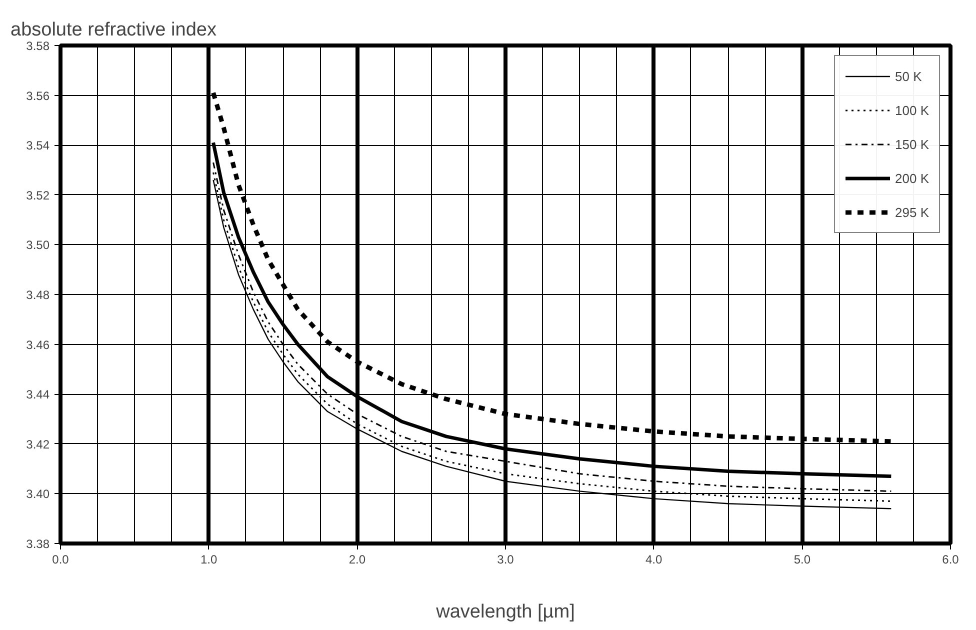  I want to click on y-tick-label: 3.48, so click(38, 295).